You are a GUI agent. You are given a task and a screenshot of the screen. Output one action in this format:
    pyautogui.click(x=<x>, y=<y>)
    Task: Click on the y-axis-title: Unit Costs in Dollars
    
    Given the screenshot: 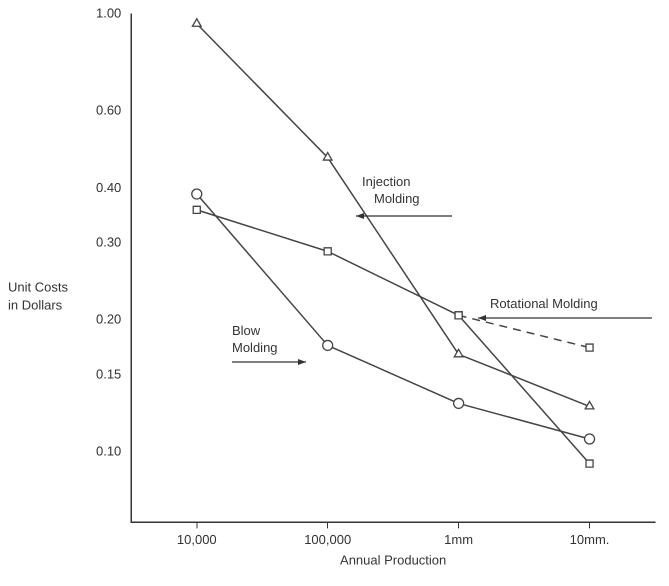 What is the action you would take?
    pyautogui.click(x=38, y=296)
    